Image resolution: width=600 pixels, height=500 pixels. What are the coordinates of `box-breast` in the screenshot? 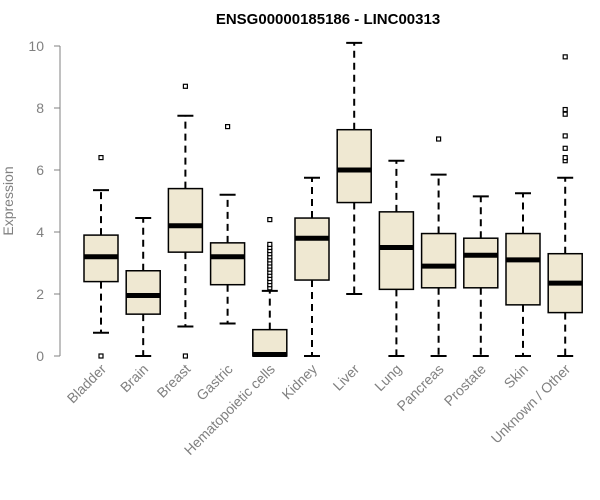 It's located at (185, 221).